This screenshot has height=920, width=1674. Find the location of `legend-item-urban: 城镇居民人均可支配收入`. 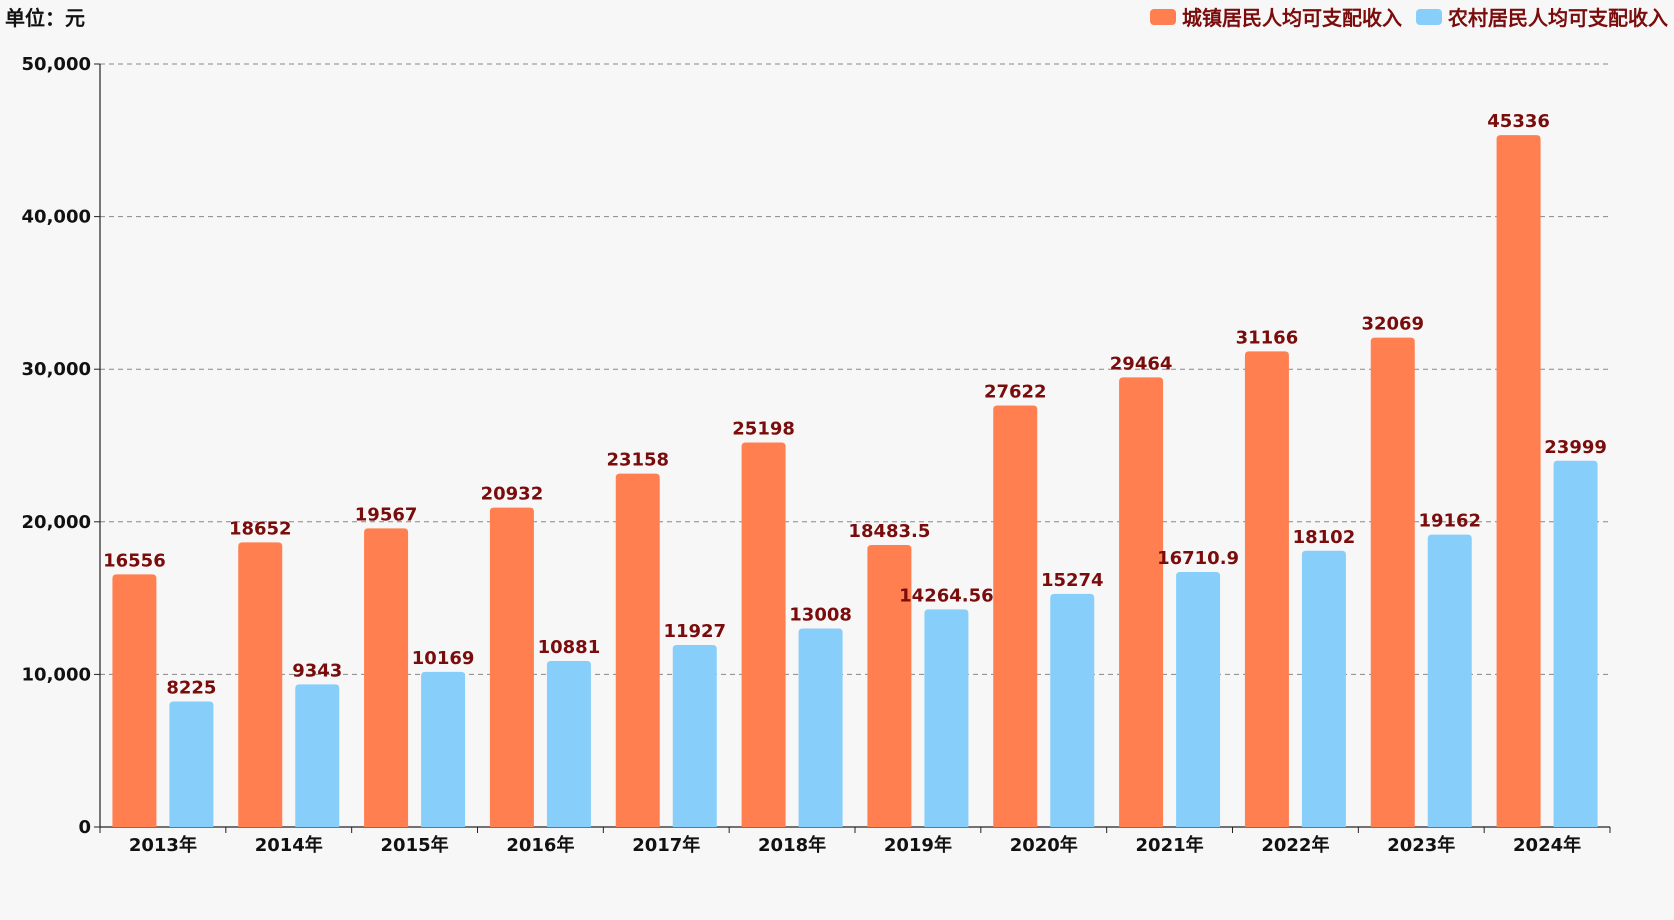

legend-item-urban: 城镇居民人均可支配收入 is located at coordinates (1276, 16).